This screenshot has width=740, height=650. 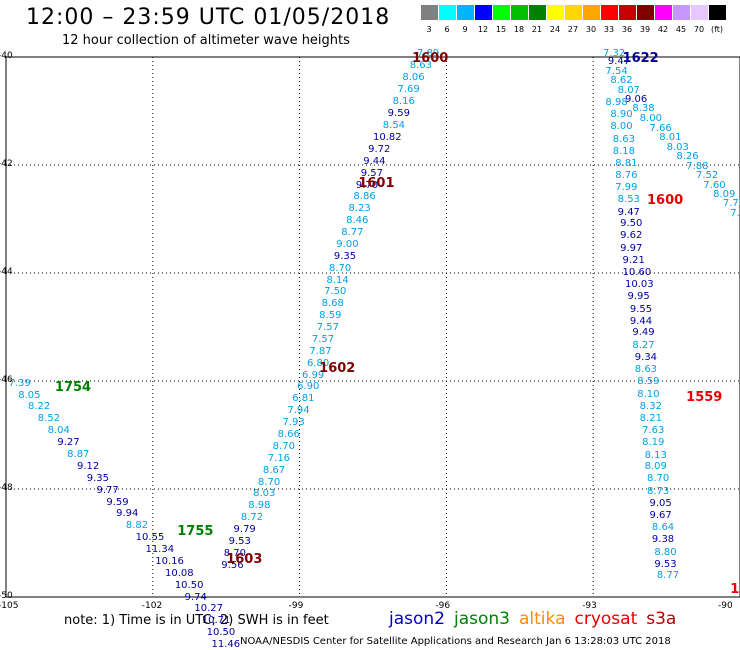 What do you see at coordinates (645, 29) in the screenshot?
I see `scale-label: 39` at bounding box center [645, 29].